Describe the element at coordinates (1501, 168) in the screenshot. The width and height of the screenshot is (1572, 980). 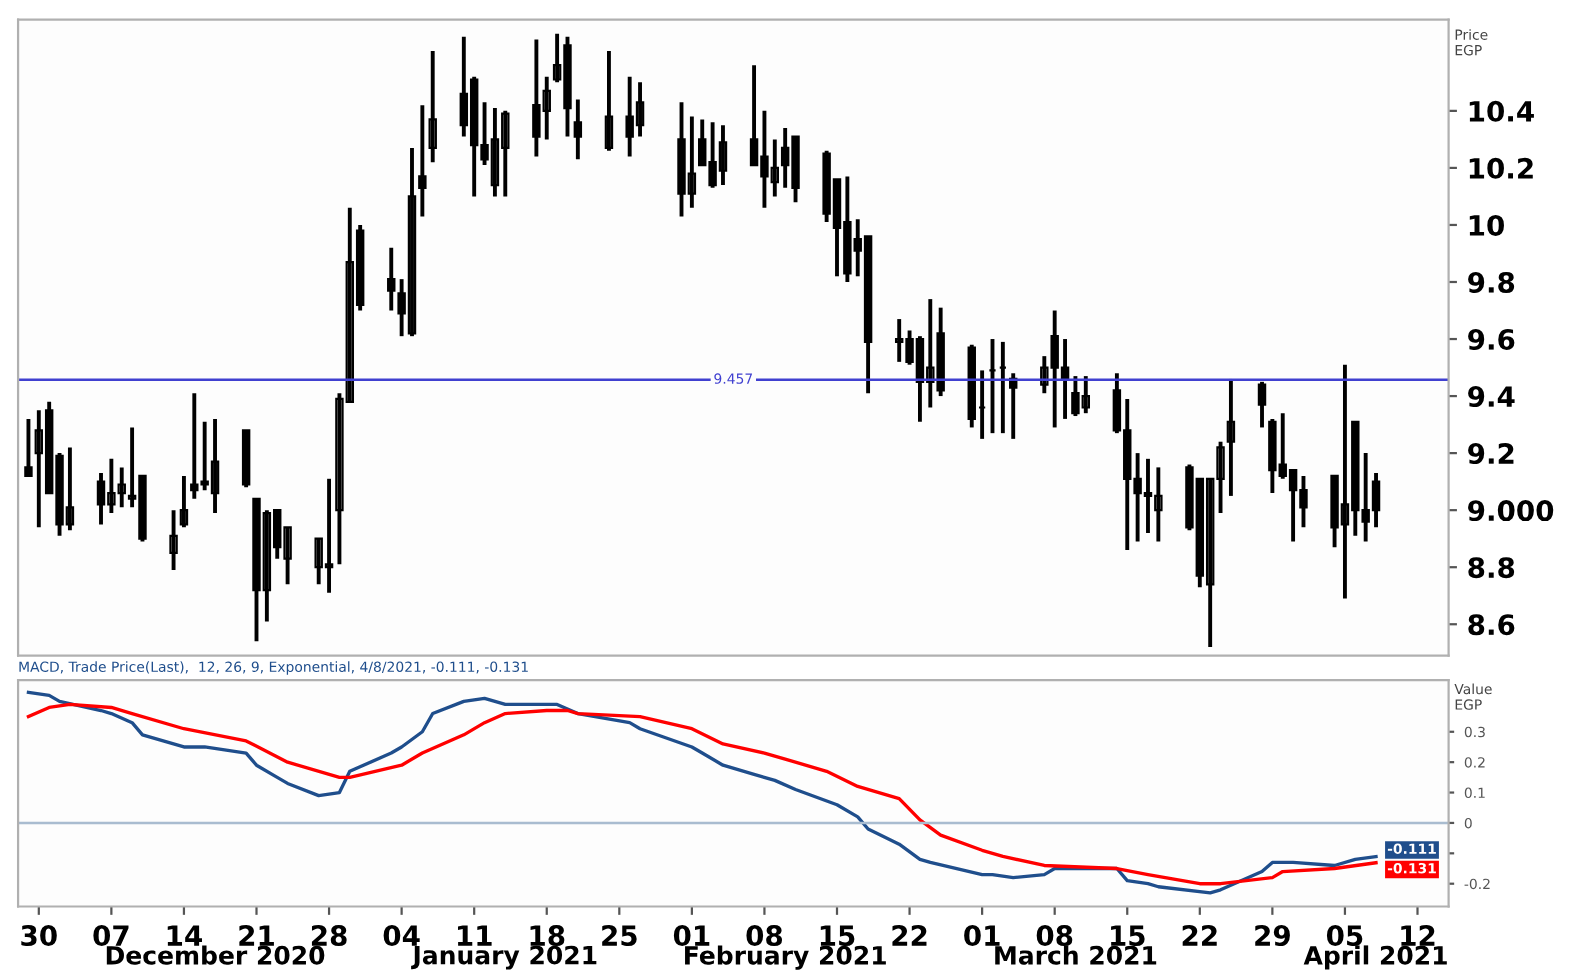
I see `y-tick-label: 10.2` at that location.